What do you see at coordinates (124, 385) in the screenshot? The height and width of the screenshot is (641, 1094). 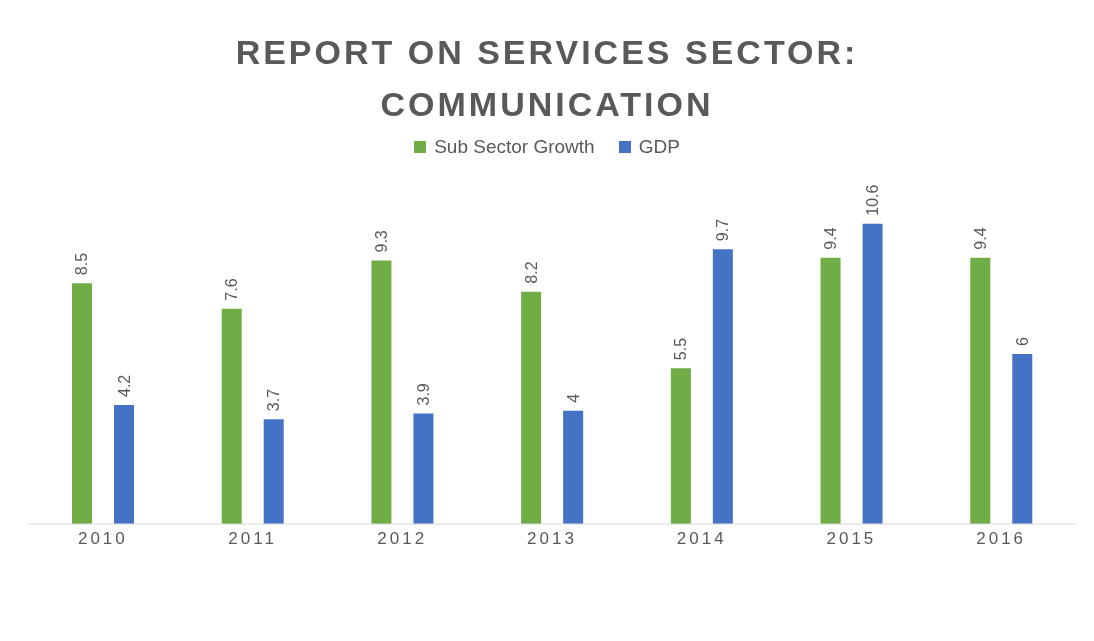 I see `data-label: 4.2` at bounding box center [124, 385].